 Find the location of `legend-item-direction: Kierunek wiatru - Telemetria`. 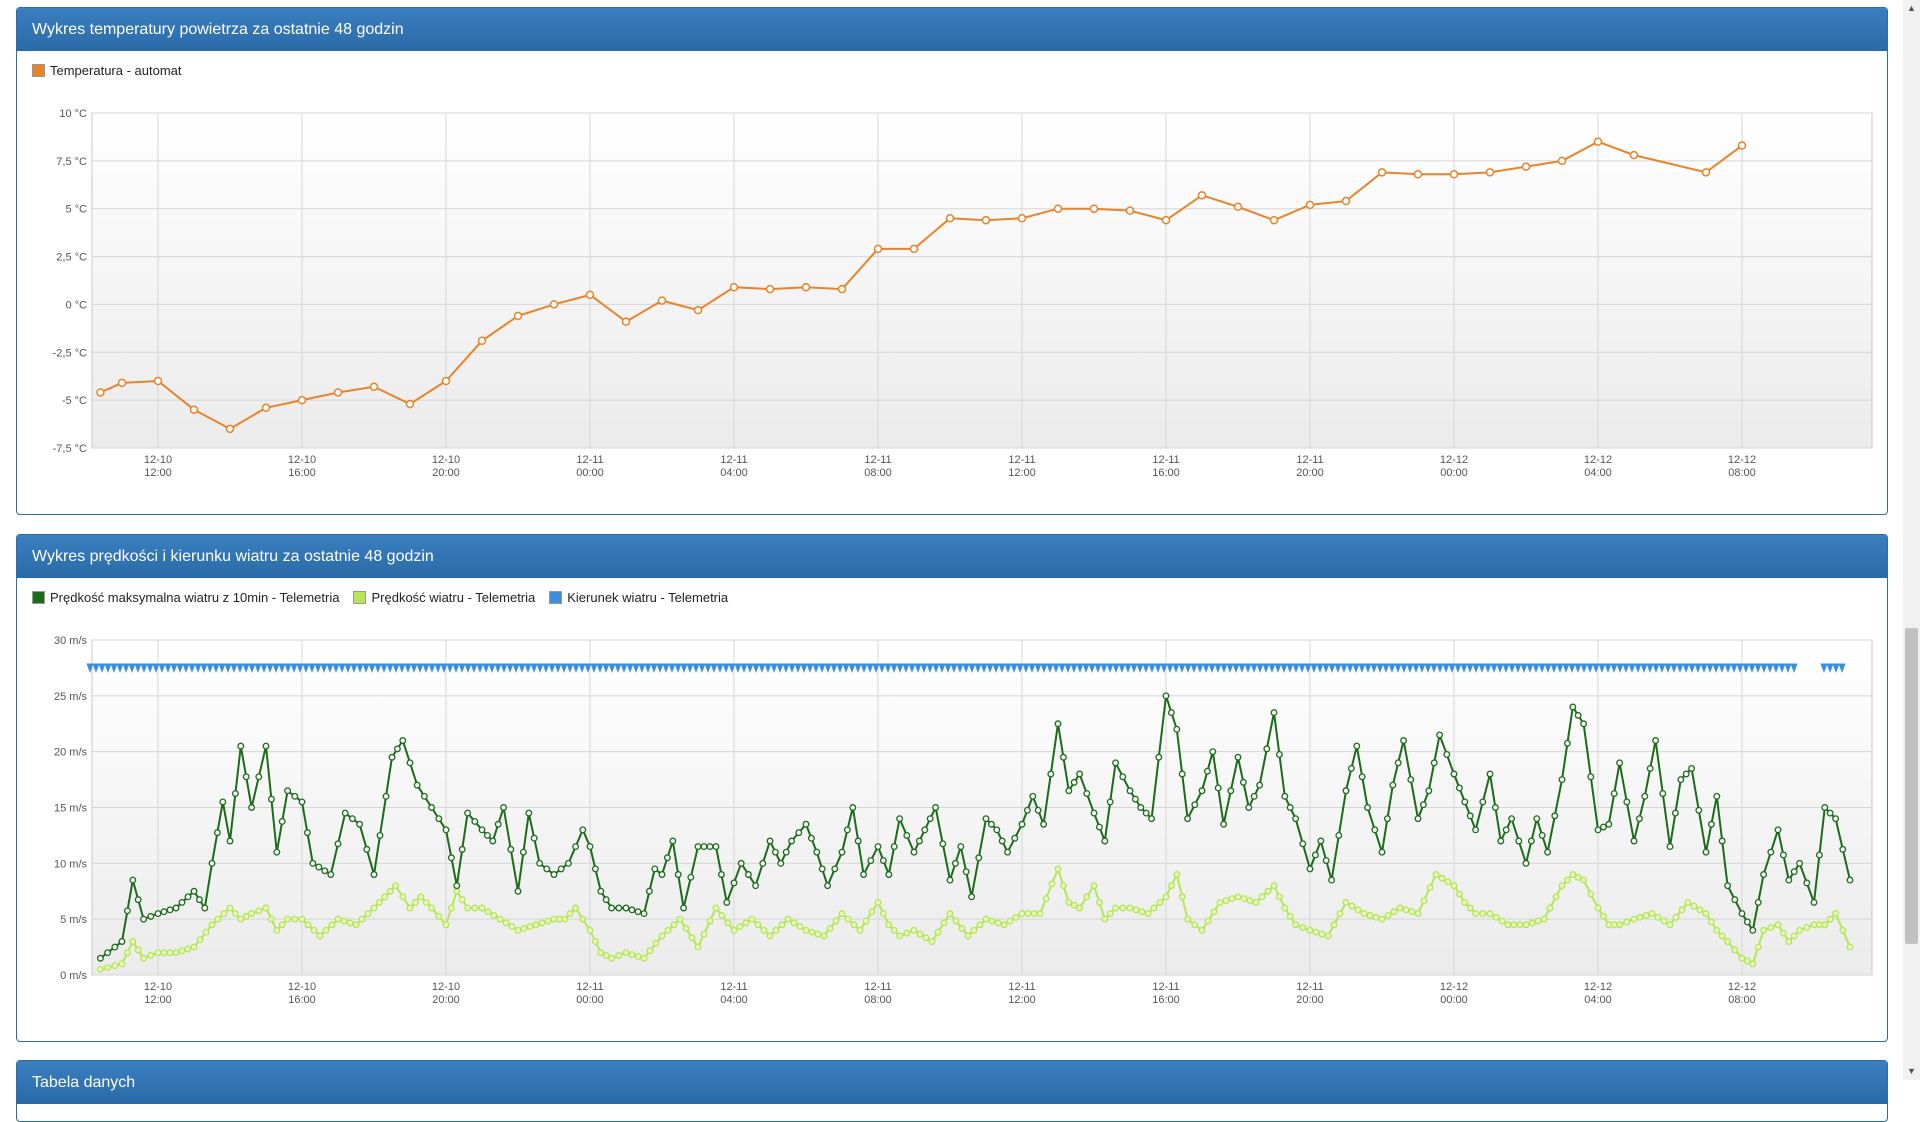

legend-item-direction: Kierunek wiatru - Telemetria is located at coordinates (638, 597).